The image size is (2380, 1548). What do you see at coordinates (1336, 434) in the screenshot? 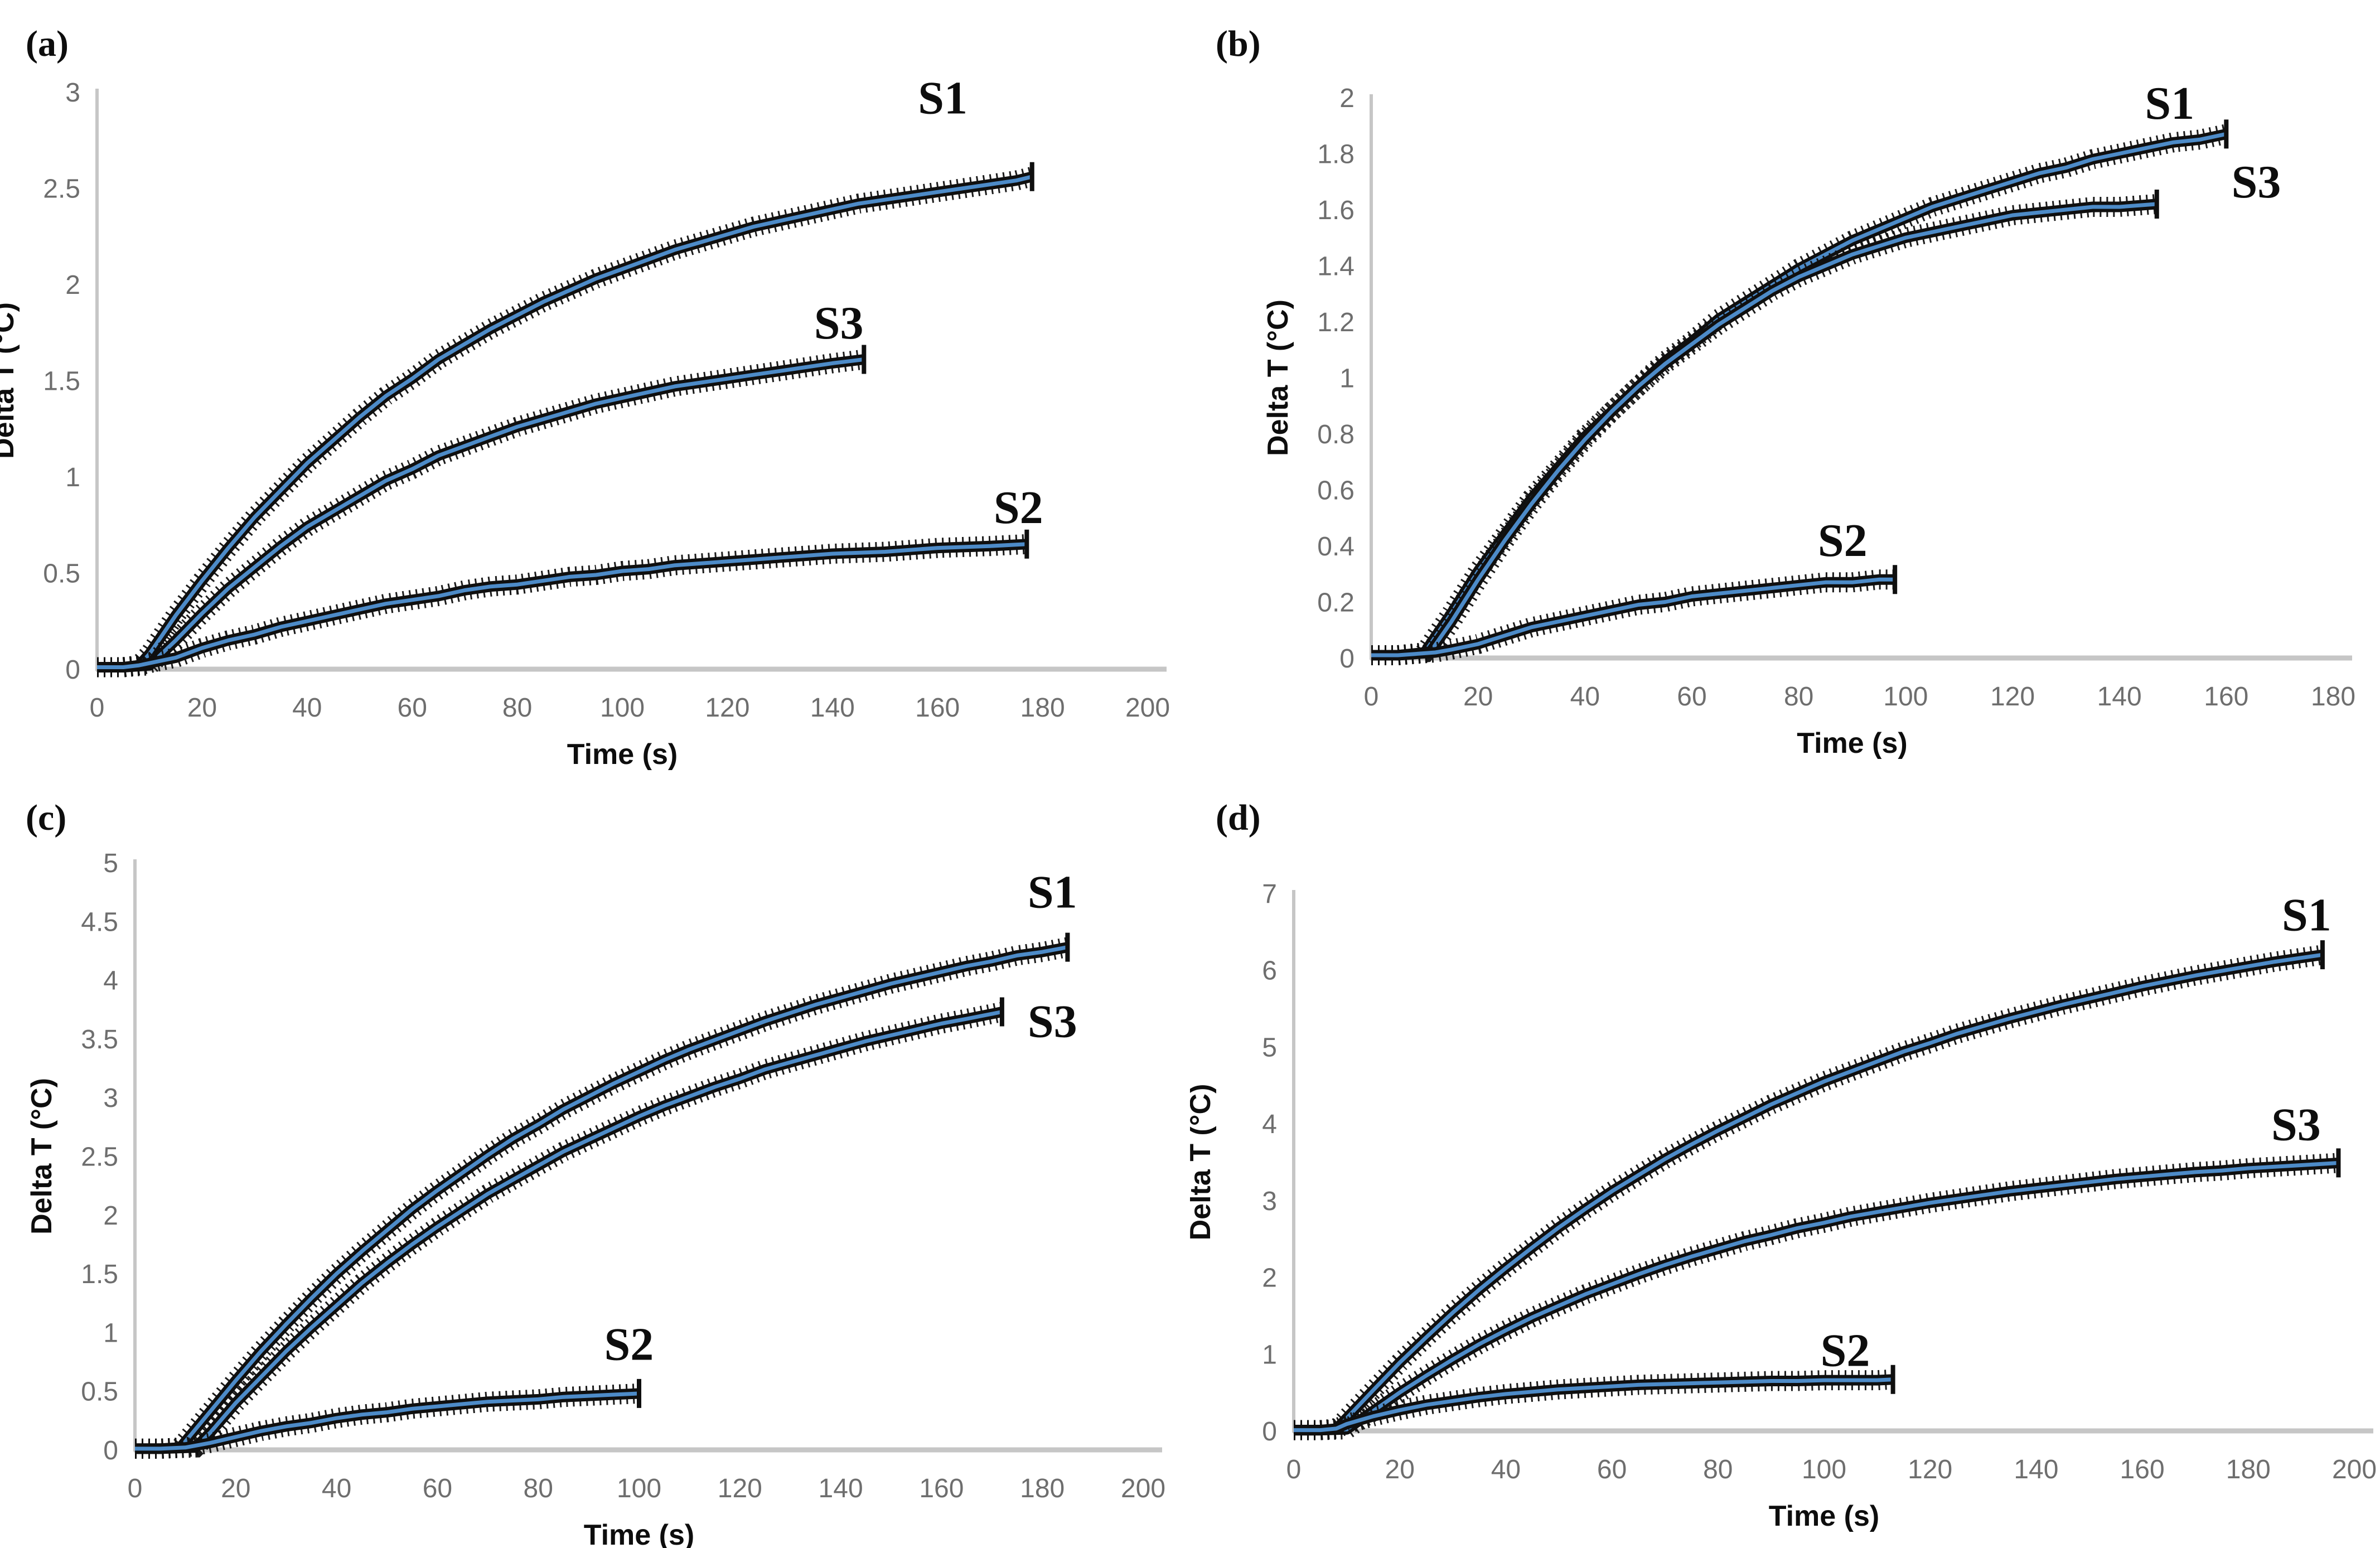
I see `y-tick-label: 0.8` at bounding box center [1336, 434].